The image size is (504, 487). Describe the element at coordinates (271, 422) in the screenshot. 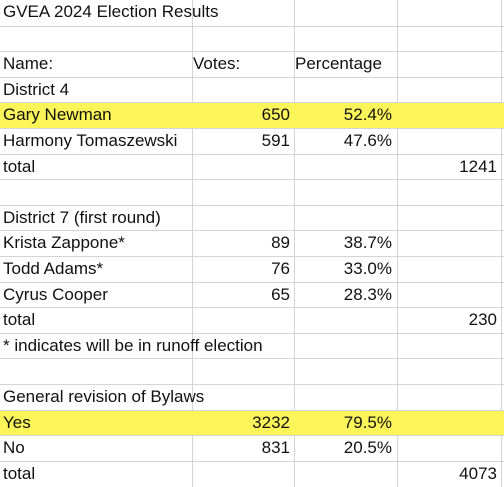

I see `option-votes: 3232` at that location.